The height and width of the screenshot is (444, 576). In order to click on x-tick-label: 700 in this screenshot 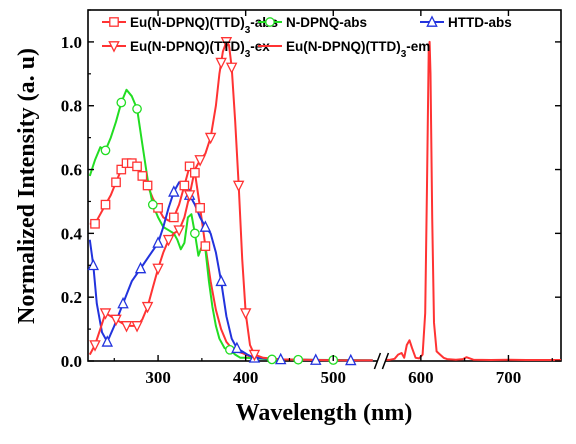, I will do `click(509, 377)`.